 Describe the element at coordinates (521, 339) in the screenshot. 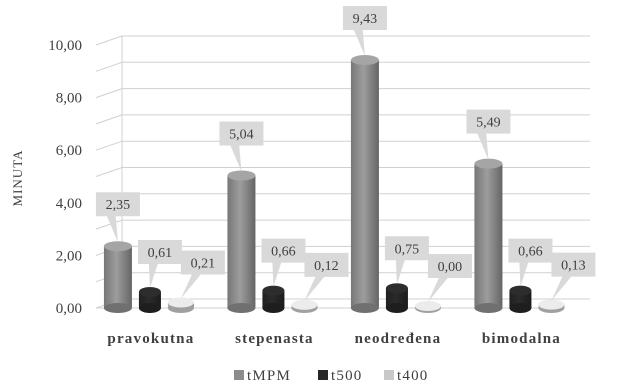

I see `x-tick-label: bimodalna` at that location.